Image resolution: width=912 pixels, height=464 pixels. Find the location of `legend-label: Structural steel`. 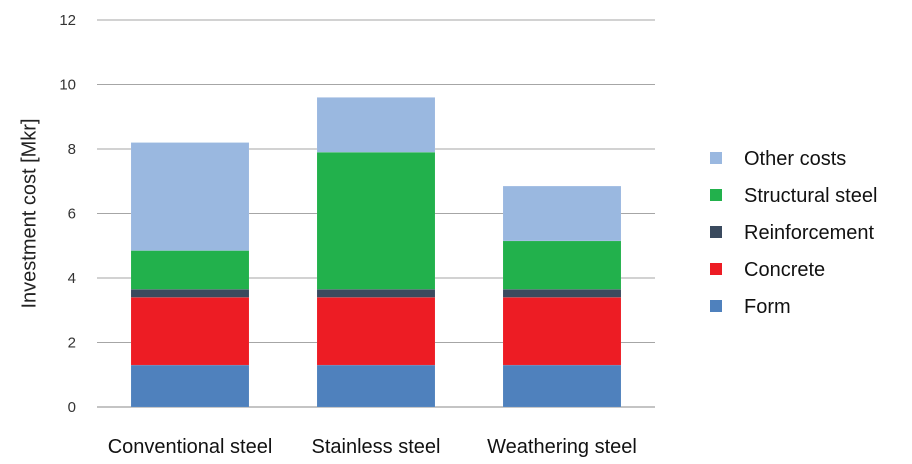

legend-label: Structural steel is located at coordinates (810, 196).